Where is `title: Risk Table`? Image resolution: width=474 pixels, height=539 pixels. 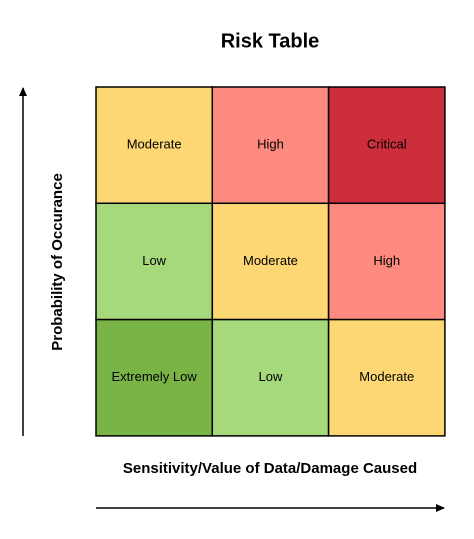
title: Risk Table is located at coordinates (270, 41).